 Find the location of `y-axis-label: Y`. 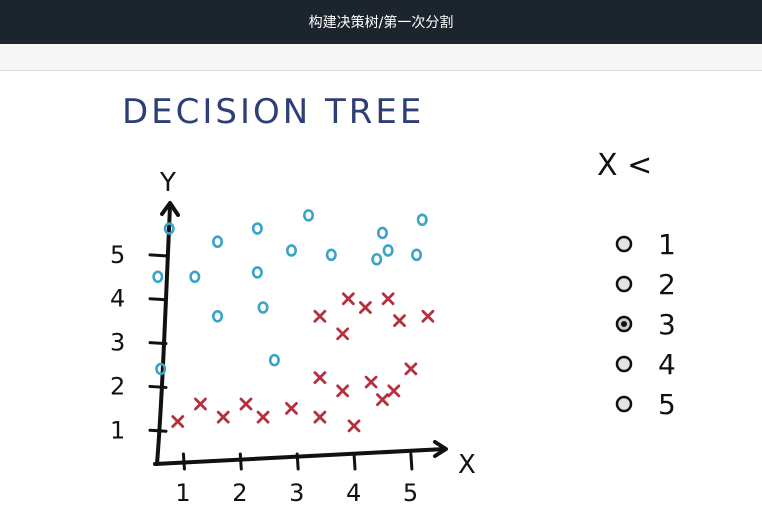

y-axis-label: Y is located at coordinates (167, 183).